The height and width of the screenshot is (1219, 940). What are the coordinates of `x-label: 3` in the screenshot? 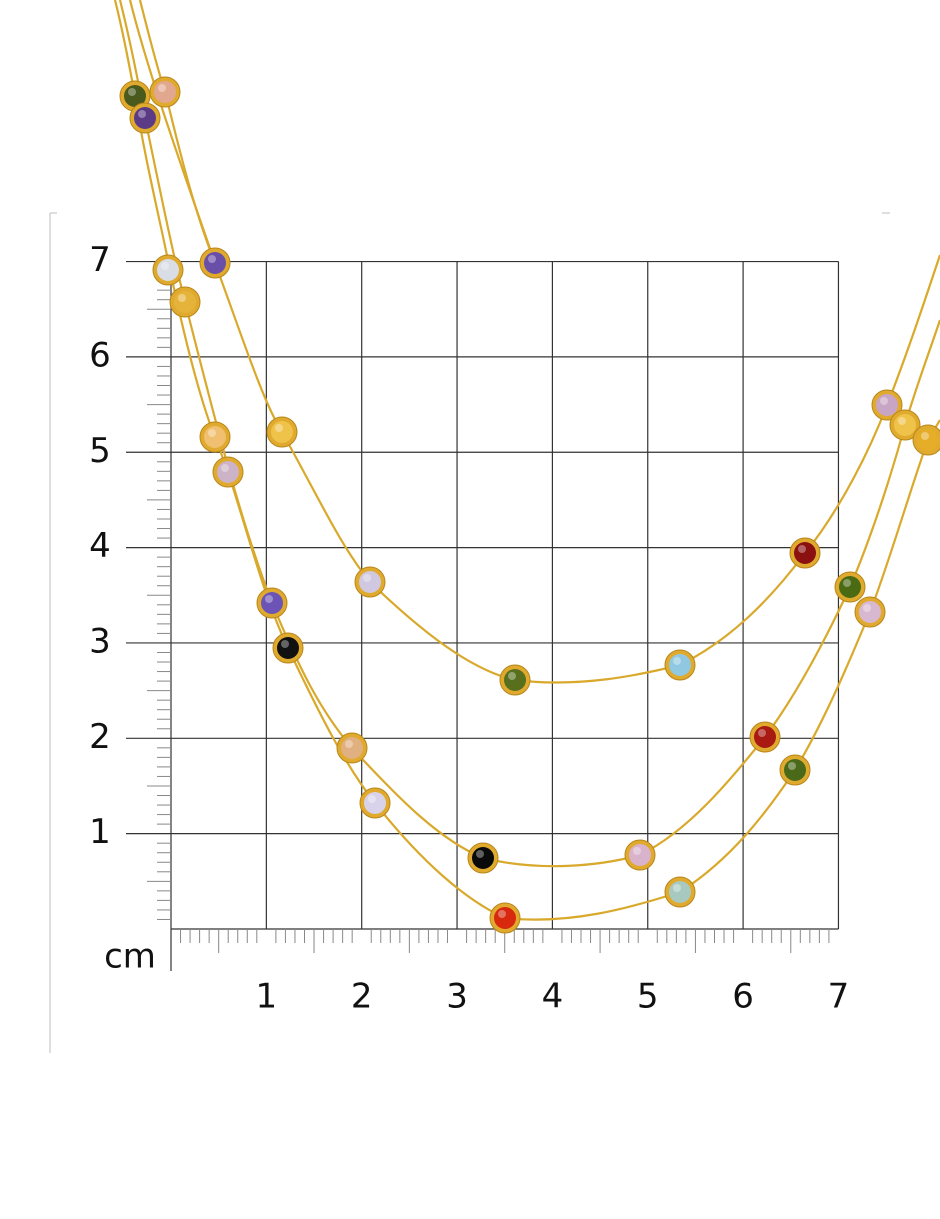 It's located at (457, 997).